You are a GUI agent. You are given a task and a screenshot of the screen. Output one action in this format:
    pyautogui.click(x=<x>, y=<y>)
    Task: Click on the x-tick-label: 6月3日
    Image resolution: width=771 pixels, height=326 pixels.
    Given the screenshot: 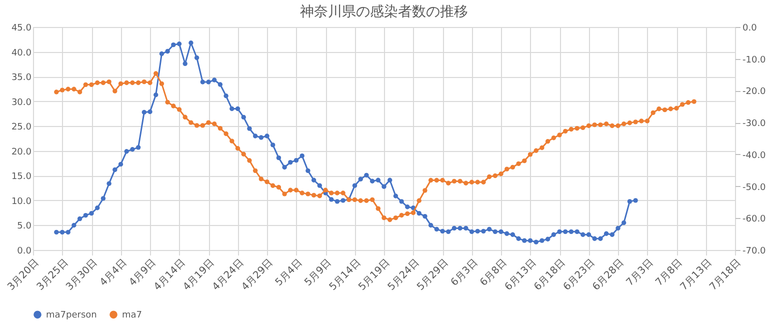 What is the action you would take?
    pyautogui.click(x=464, y=273)
    